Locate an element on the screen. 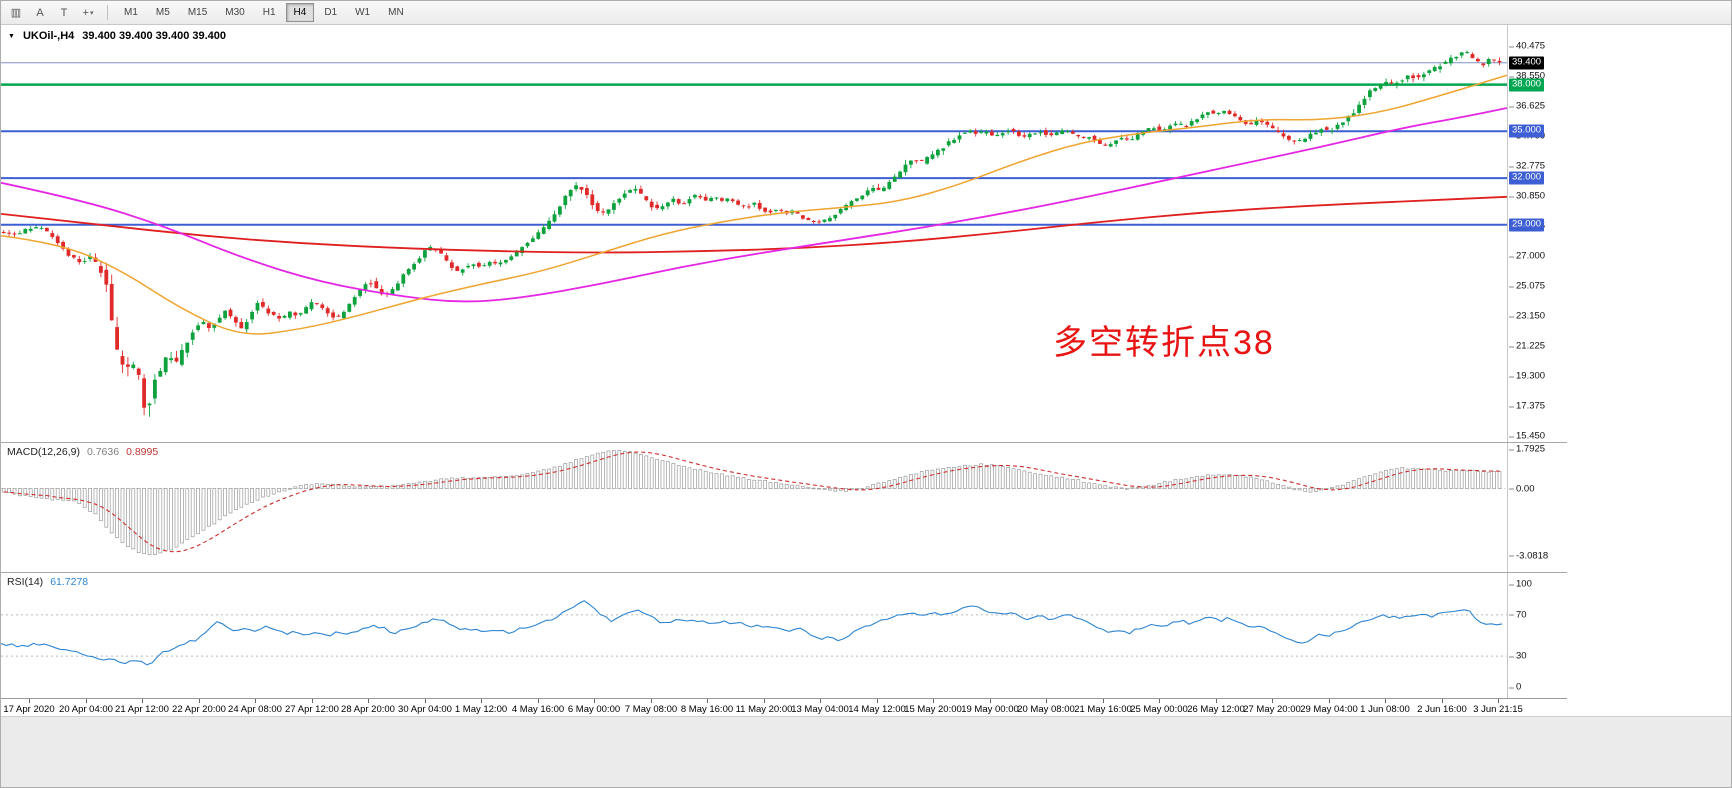 The image size is (1732, 788). timeframe-mn-button: MN is located at coordinates (396, 12).